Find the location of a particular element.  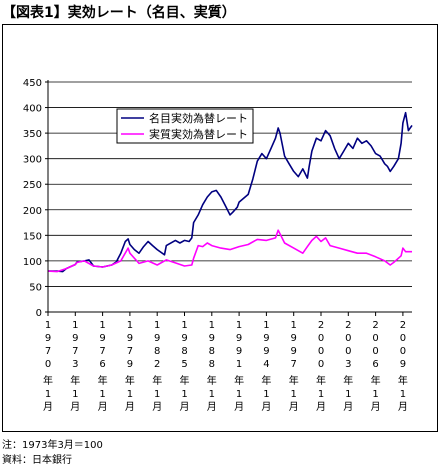

y-axis-ticks: 0 50 100 150 200 250 300 350 400 450 is located at coordinates (32, 198).